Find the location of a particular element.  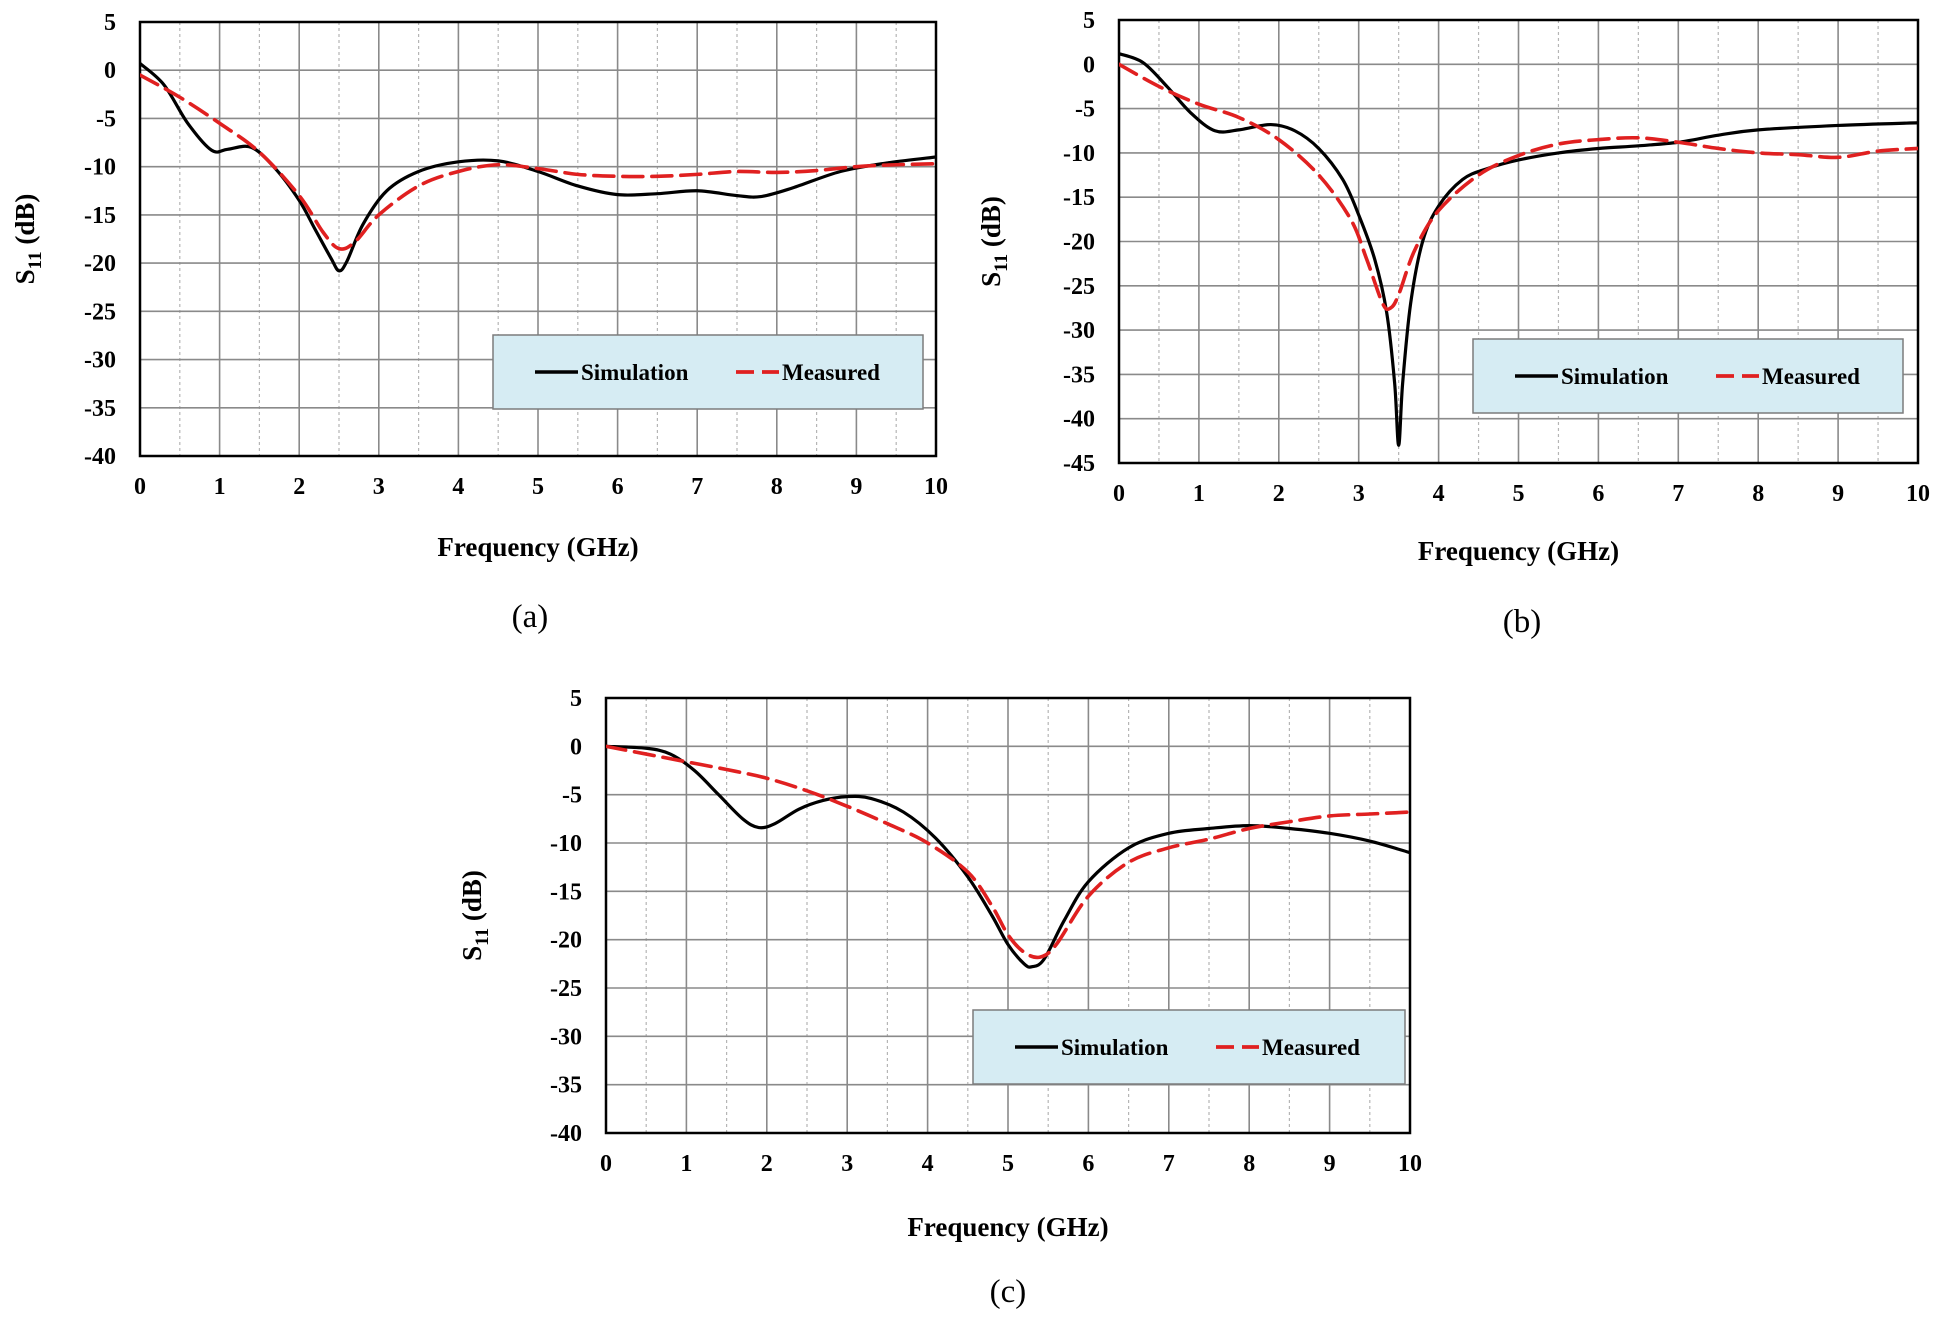

chart-caption: (a) is located at coordinates (530, 617).